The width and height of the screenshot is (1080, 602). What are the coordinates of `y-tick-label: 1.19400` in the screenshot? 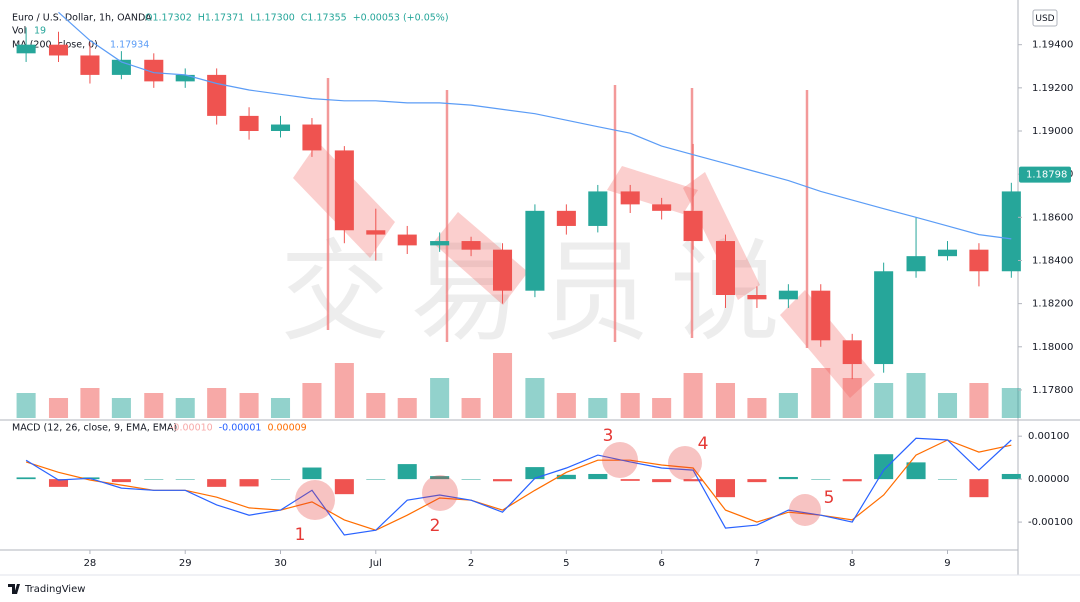 It's located at (1052, 45).